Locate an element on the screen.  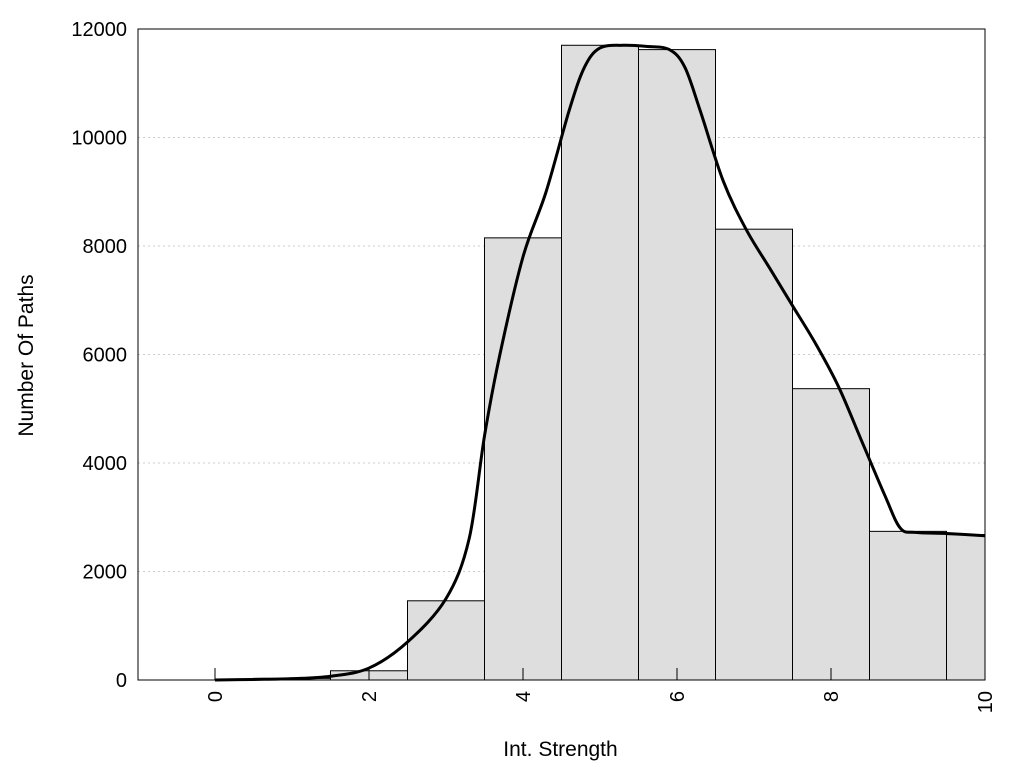
y-tick-label-6000: 6000 is located at coordinates (105, 356).